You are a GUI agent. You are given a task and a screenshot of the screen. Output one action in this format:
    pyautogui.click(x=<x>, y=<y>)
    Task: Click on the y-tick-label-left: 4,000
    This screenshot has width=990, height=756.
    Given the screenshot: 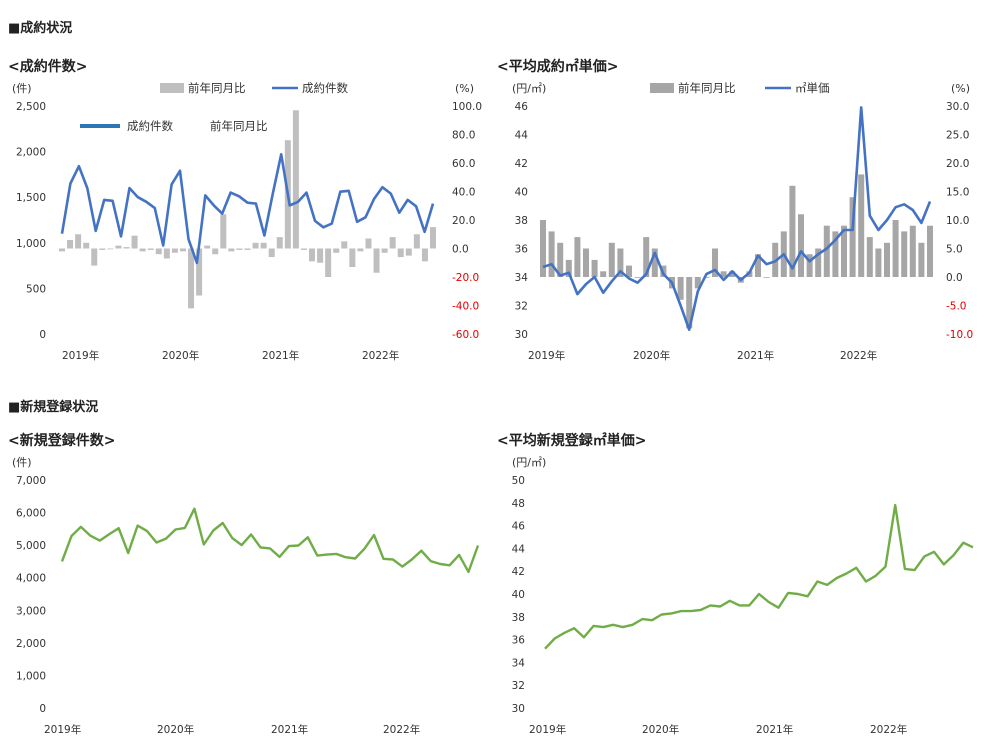 What is the action you would take?
    pyautogui.click(x=31, y=579)
    